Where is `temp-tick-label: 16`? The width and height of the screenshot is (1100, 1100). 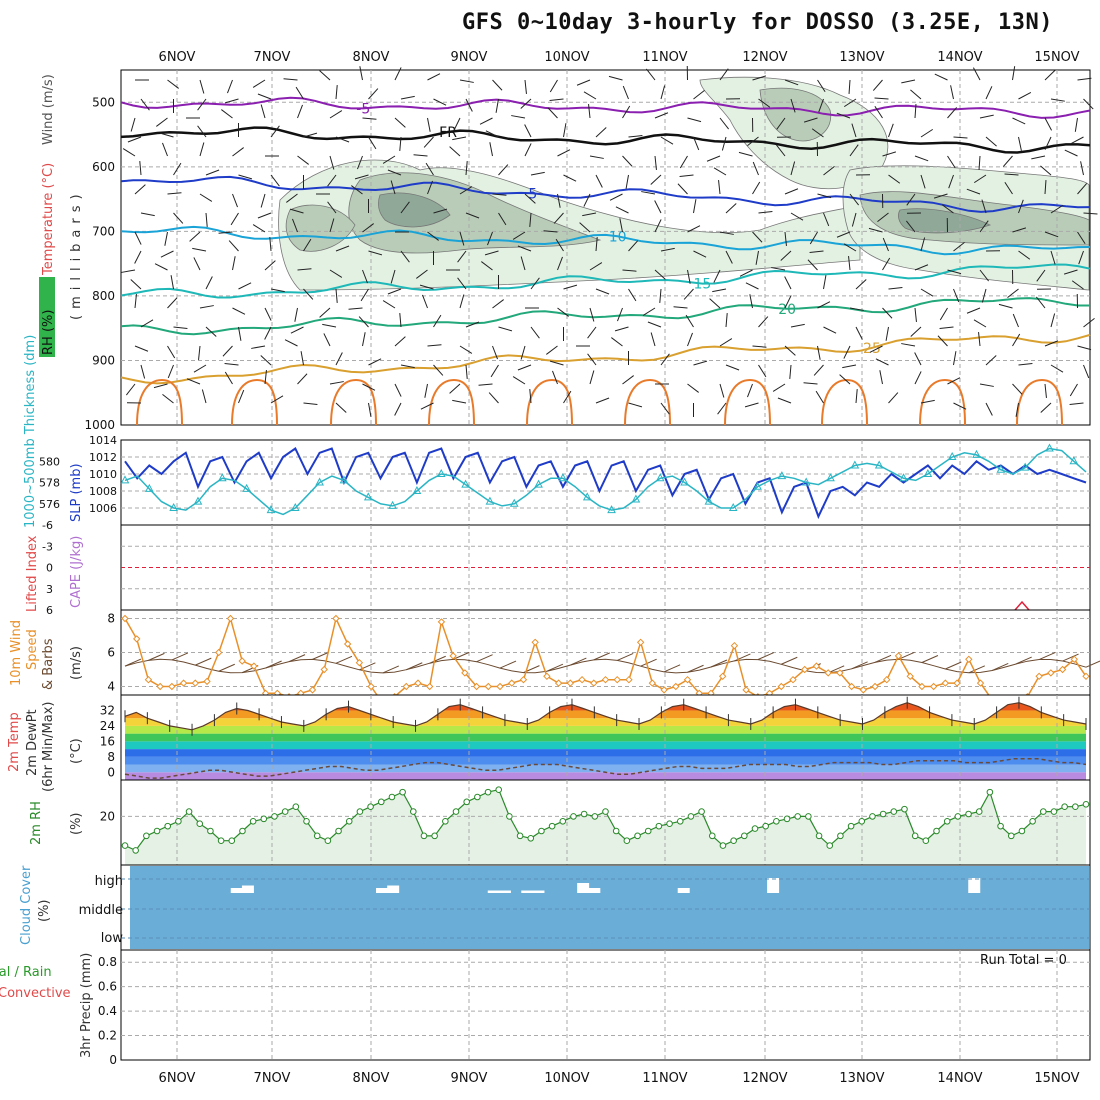
temp-tick-label: 16 is located at coordinates (107, 741).